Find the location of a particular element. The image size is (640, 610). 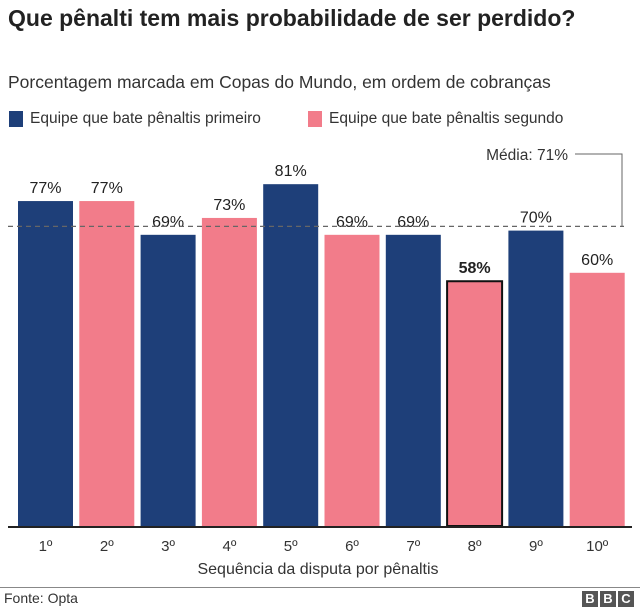

data-label-5: 81% is located at coordinates (291, 171).